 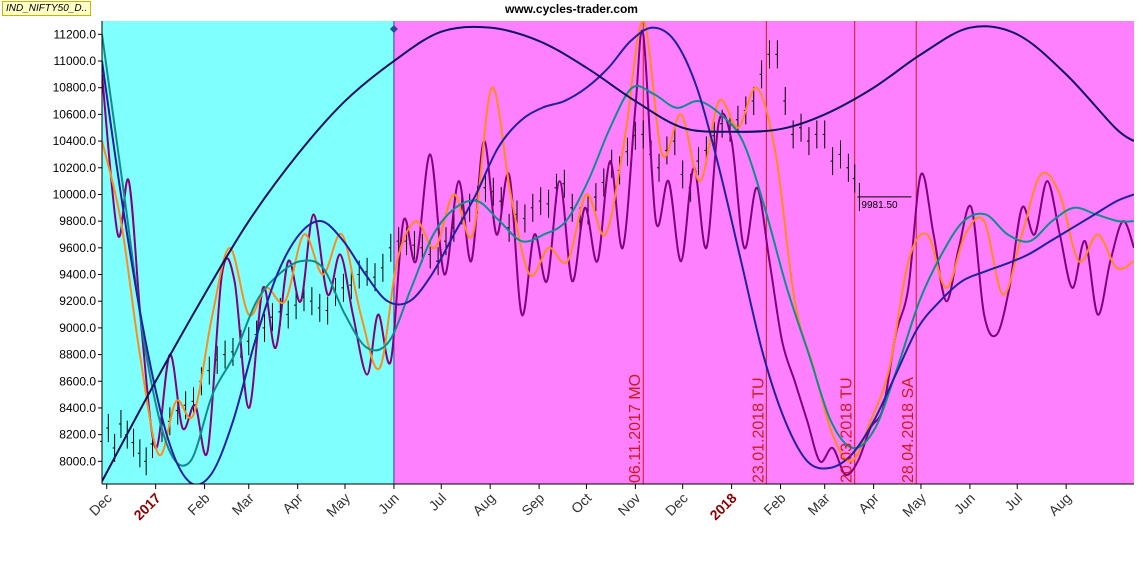 I want to click on y-tick-label: 9600.0, so click(x=77, y=248).